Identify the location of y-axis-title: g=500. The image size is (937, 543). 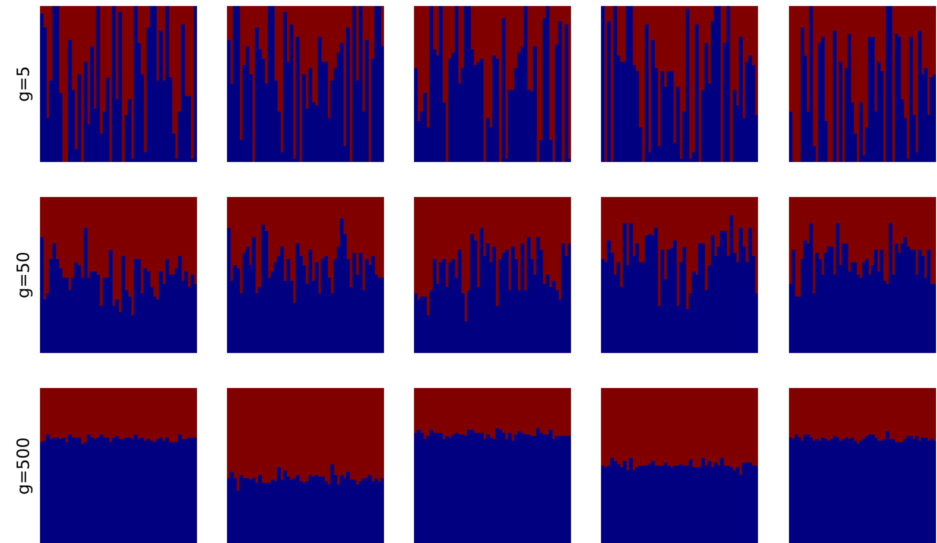
(24, 466).